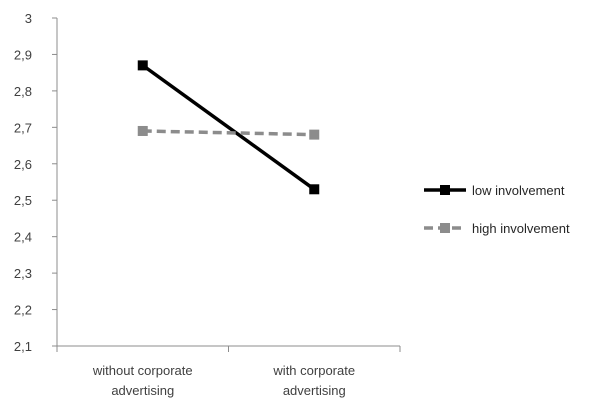 This screenshot has width=590, height=406. What do you see at coordinates (23, 91) in the screenshot?
I see `y-tick-label: 2,8` at bounding box center [23, 91].